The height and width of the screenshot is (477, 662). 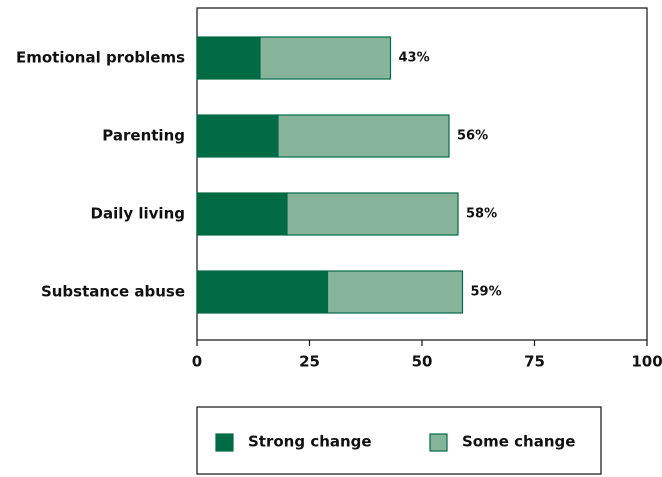 I want to click on legend-label: Some change, so click(x=518, y=442).